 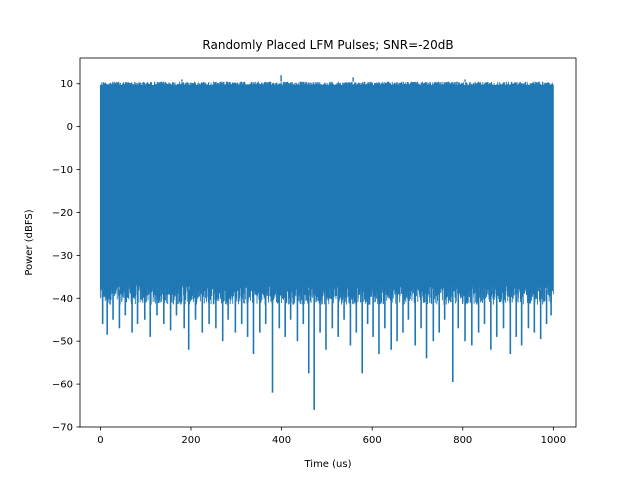 What do you see at coordinates (327, 464) in the screenshot?
I see `x-axis-label: Time (us)` at bounding box center [327, 464].